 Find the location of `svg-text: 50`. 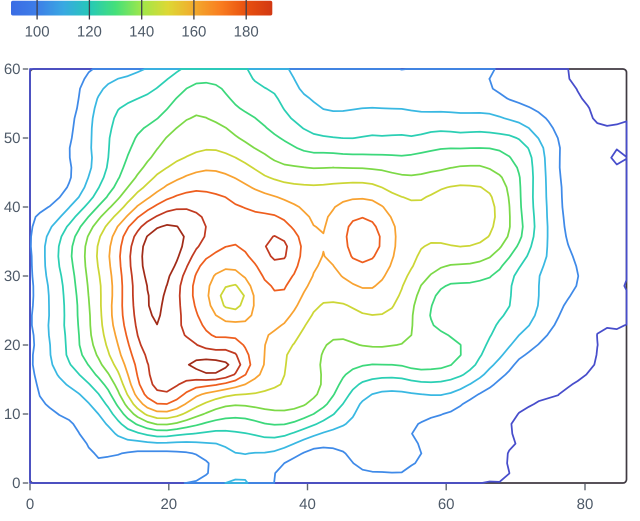

svg-text: 50 is located at coordinates (12, 138).